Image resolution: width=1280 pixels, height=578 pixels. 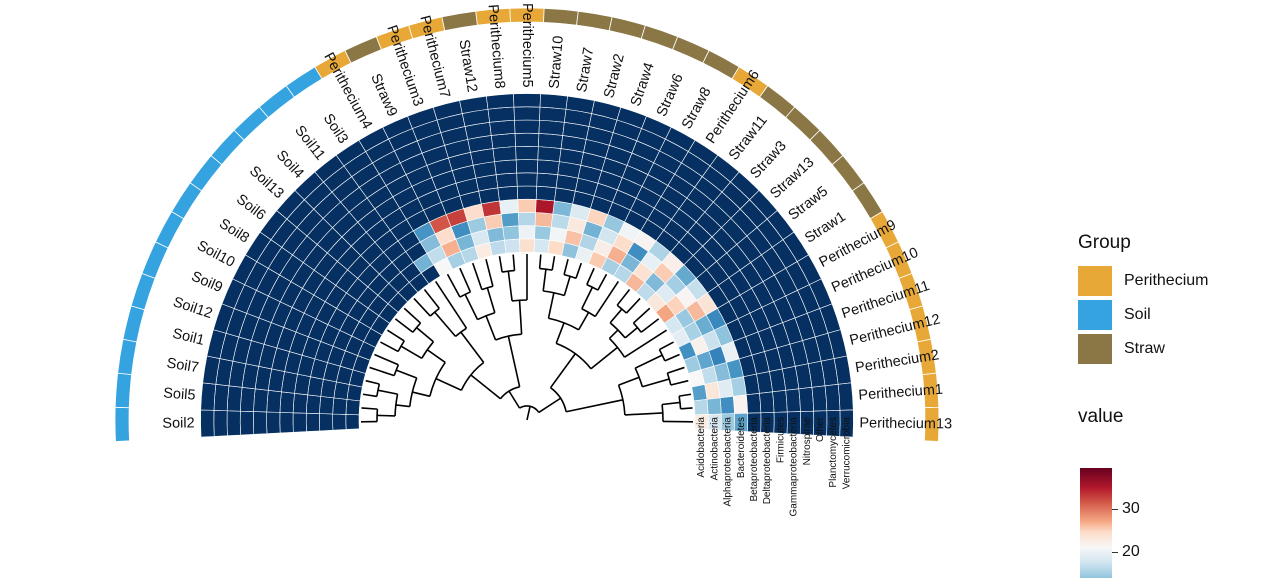 What do you see at coordinates (754, 459) in the screenshot?
I see `taxa-label-betaproteobacteria: Betaproteobacteria` at bounding box center [754, 459].